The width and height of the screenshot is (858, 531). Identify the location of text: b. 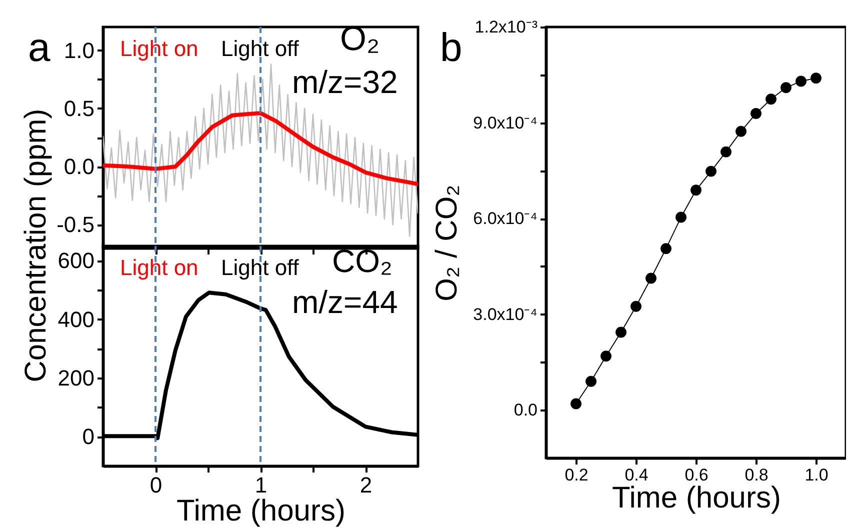
(451, 48).